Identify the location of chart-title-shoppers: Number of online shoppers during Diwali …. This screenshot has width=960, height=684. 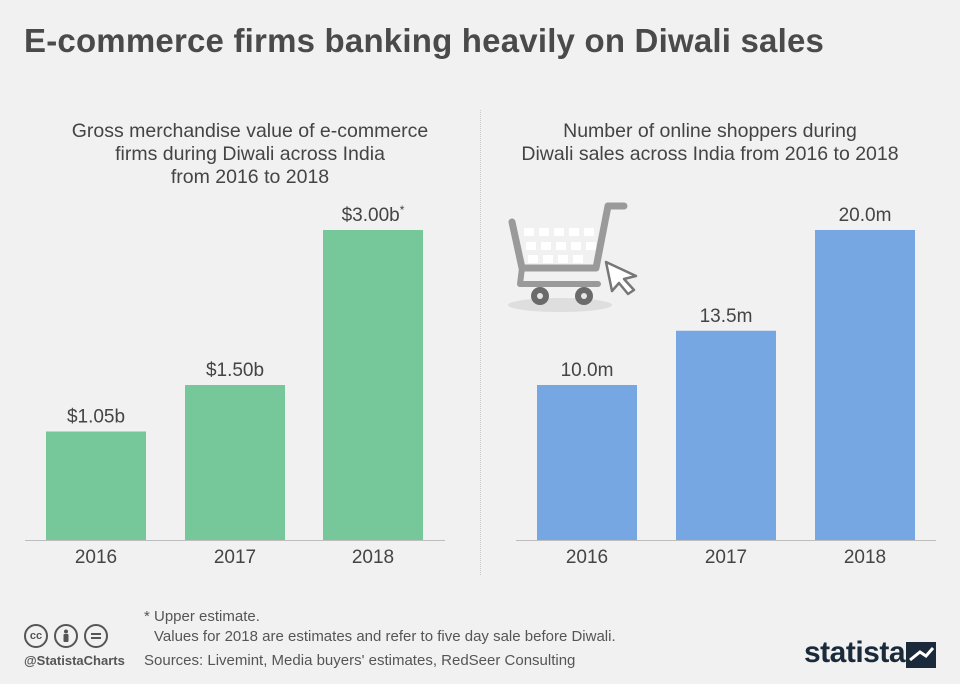
(710, 143).